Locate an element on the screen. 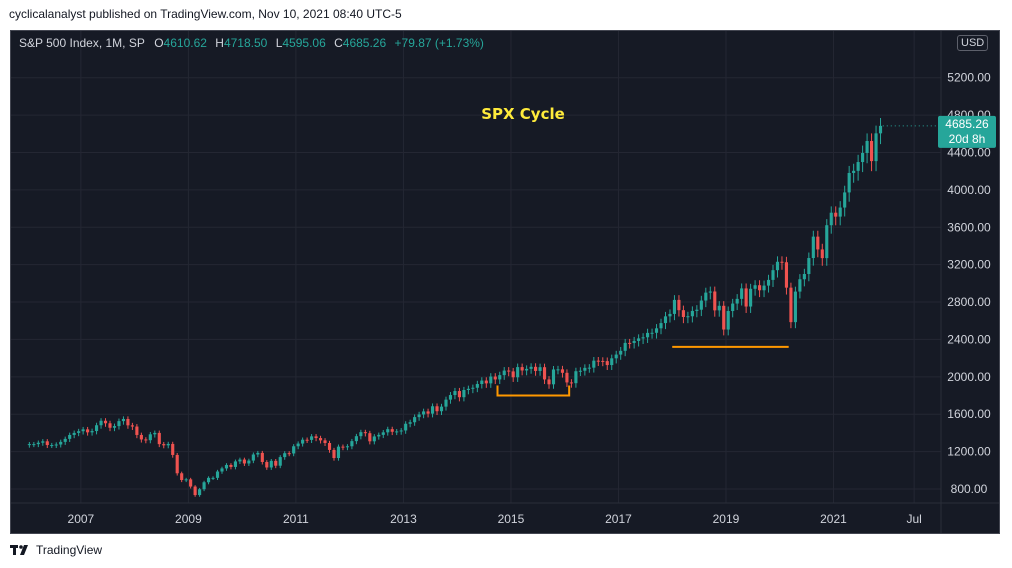 The width and height of the screenshot is (1012, 568). chart-title: SPX Cycle is located at coordinates (523, 114).